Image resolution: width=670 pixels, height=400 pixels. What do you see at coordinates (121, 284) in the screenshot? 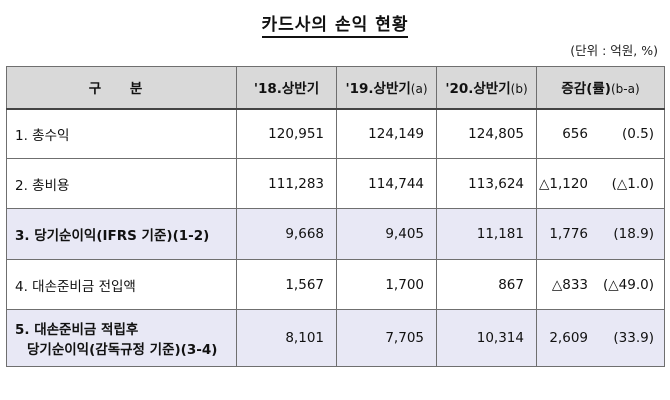
I see `row-label: 4. 대손준비금 전입액` at bounding box center [121, 284].